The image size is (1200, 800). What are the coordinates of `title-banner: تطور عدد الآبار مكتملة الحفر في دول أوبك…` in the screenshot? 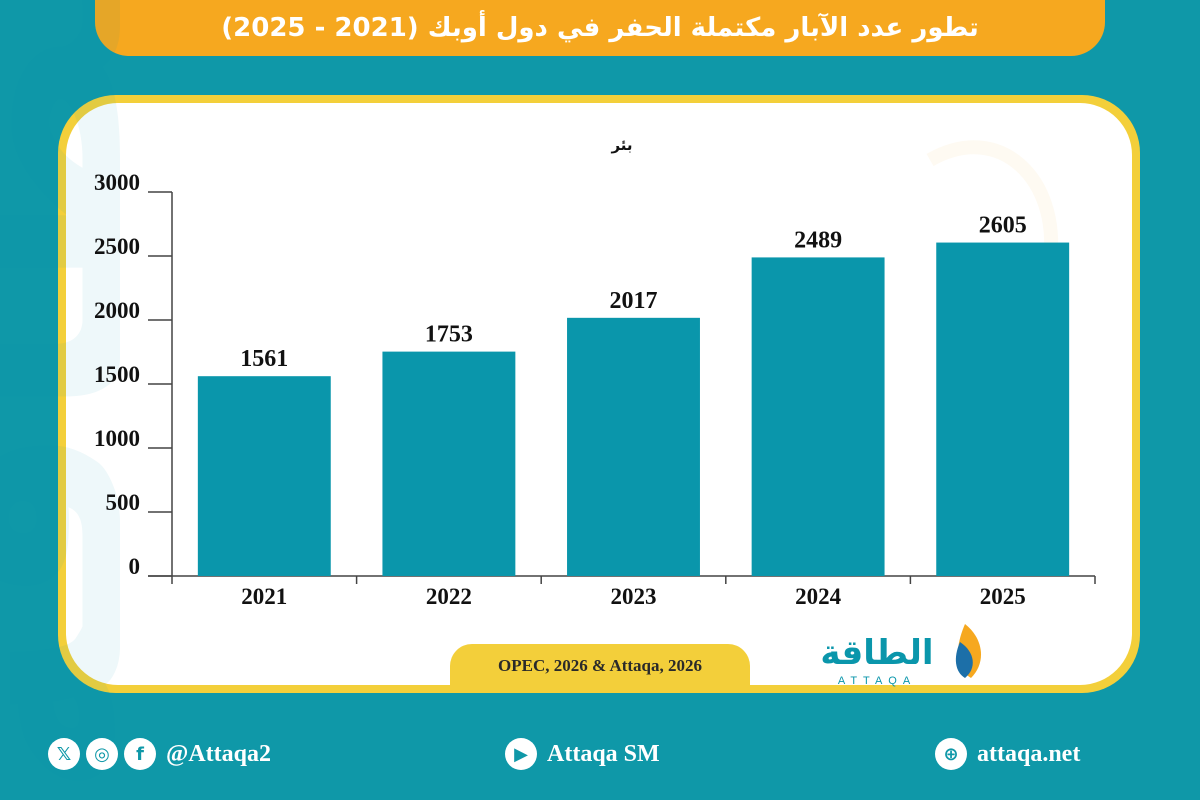 It's located at (600, 28).